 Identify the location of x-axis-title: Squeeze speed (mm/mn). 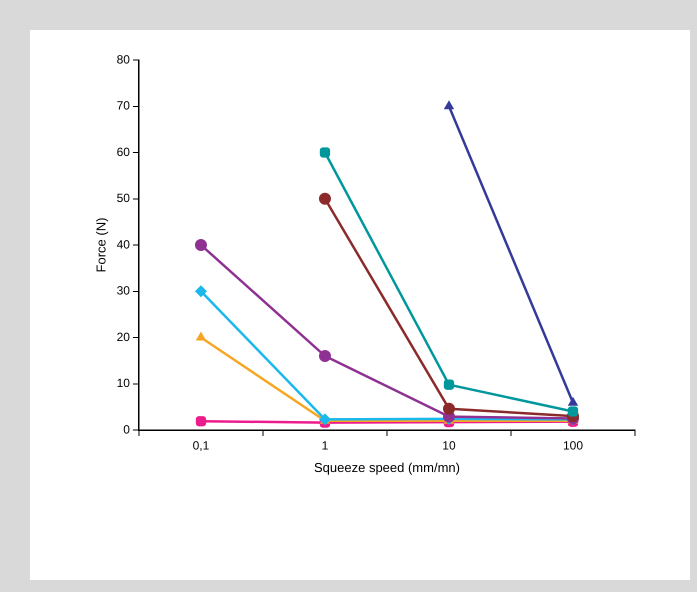
(387, 467).